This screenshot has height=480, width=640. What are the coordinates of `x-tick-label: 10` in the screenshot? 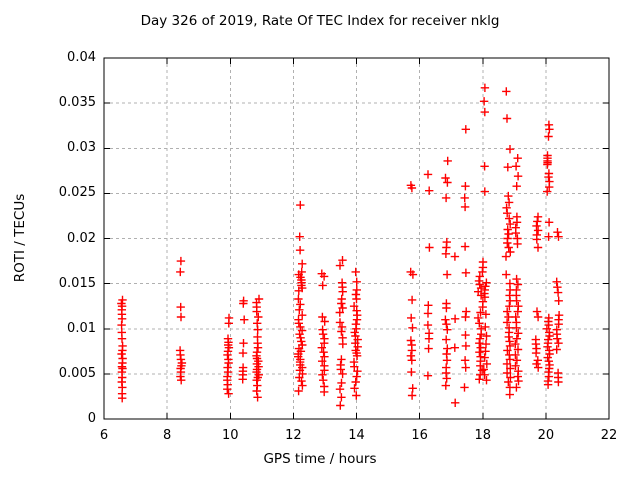 It's located at (230, 435).